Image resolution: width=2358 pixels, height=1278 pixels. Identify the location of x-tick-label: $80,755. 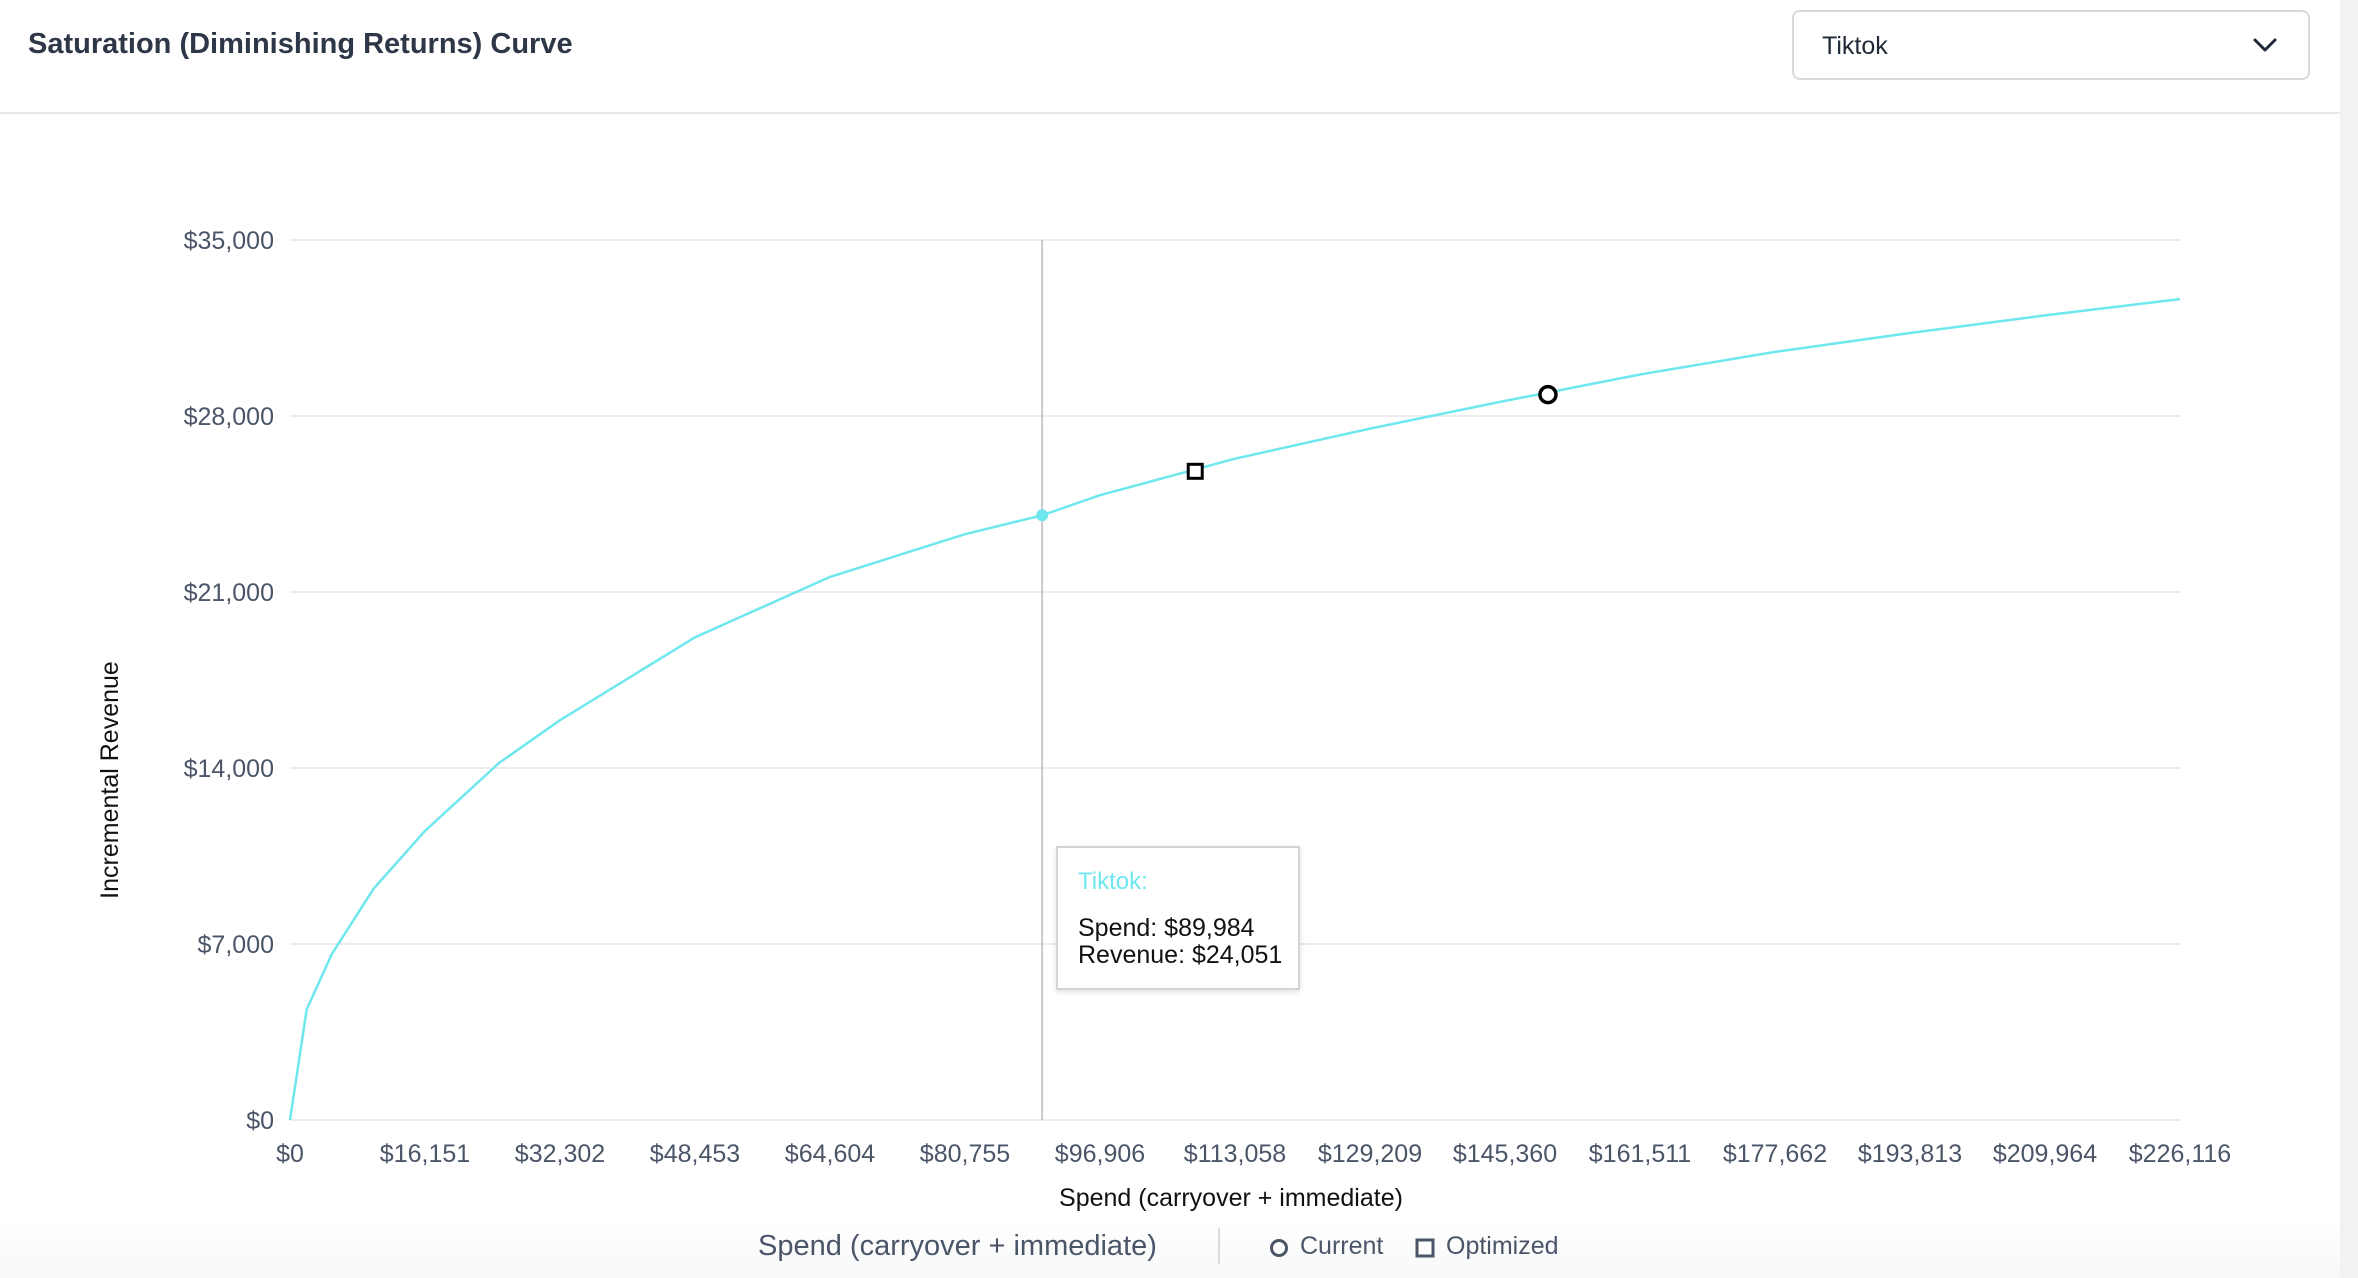
(965, 1154).